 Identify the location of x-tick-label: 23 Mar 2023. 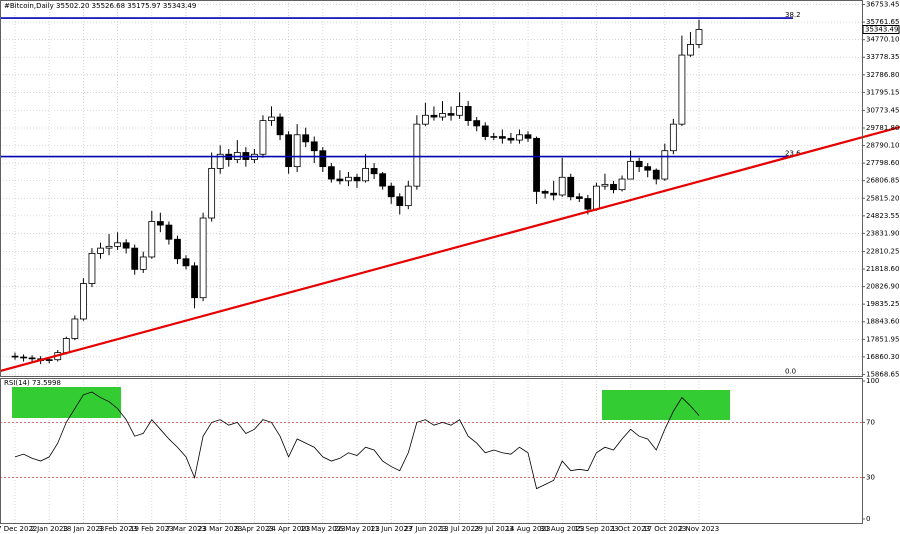
(220, 529).